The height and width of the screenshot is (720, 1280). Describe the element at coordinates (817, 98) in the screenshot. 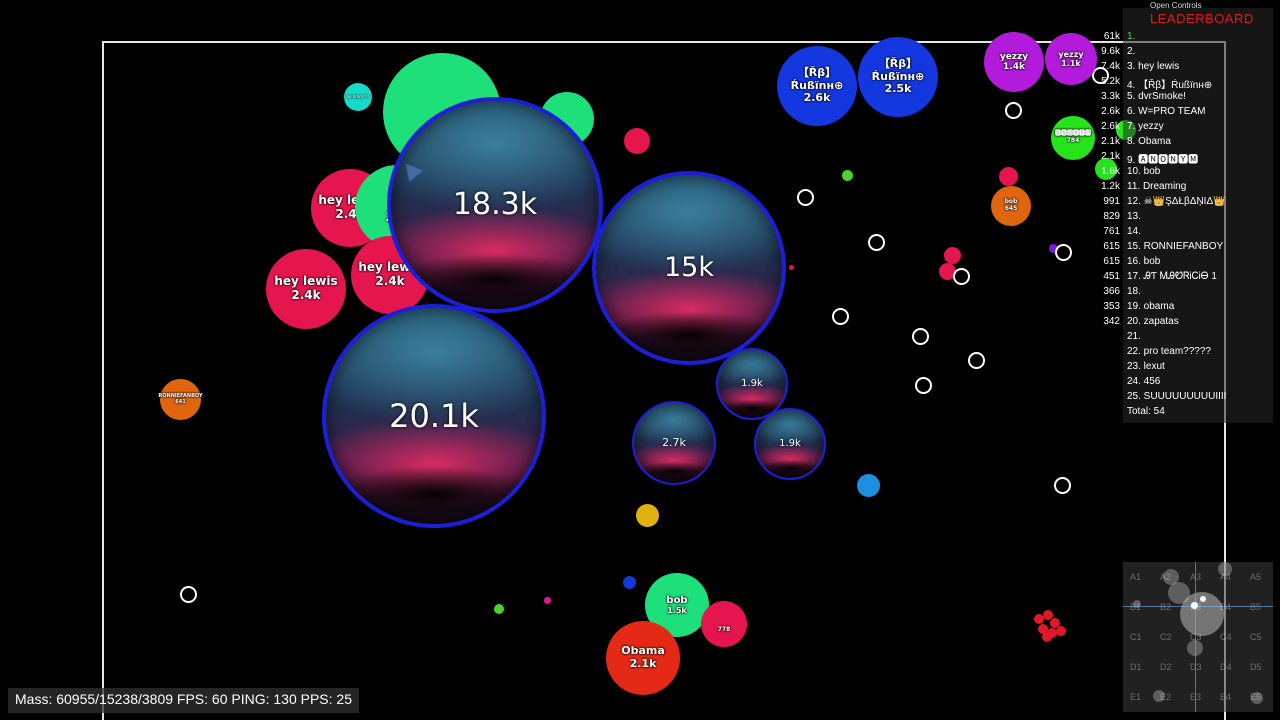

I see `cell-mass: 2.6k` at that location.